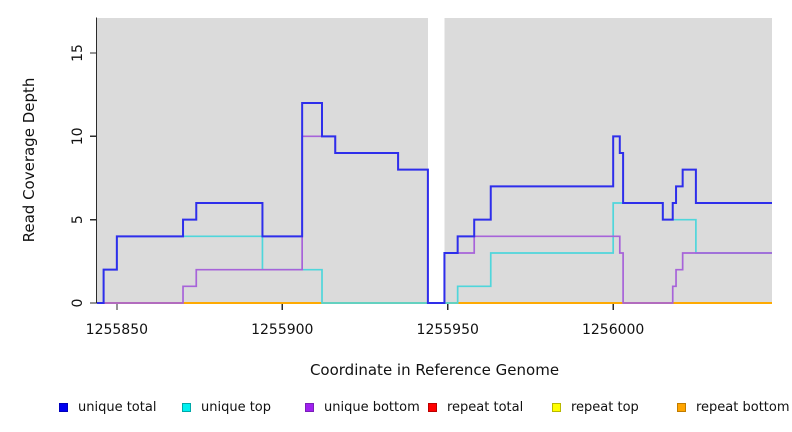 This screenshot has width=792, height=432. What do you see at coordinates (282, 330) in the screenshot?
I see `x-tick-label: 1255900` at bounding box center [282, 330].